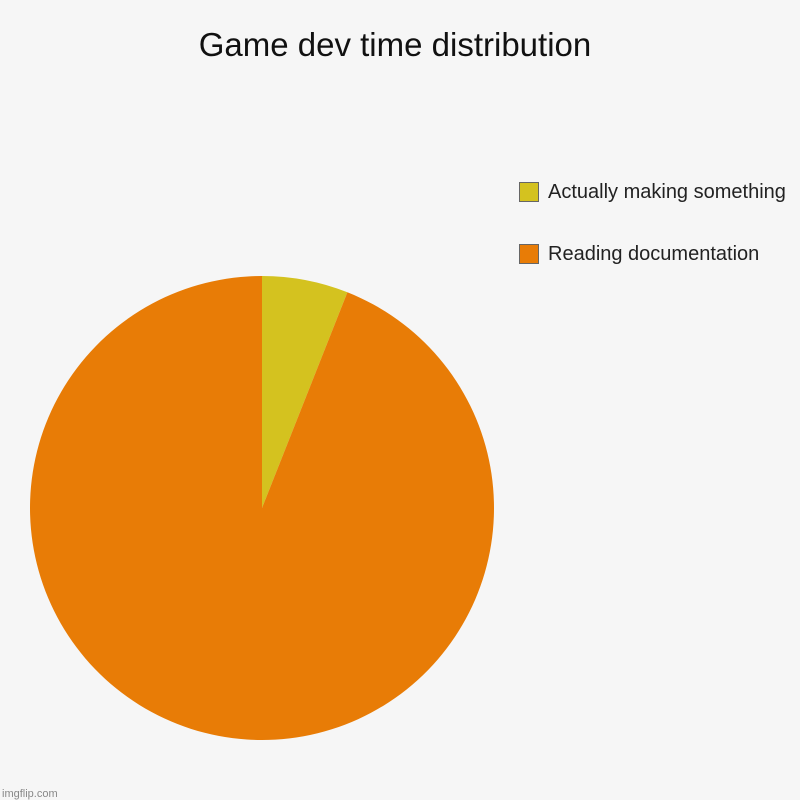 The width and height of the screenshot is (800, 800). I want to click on chart-title: Game dev time distribution, so click(395, 44).